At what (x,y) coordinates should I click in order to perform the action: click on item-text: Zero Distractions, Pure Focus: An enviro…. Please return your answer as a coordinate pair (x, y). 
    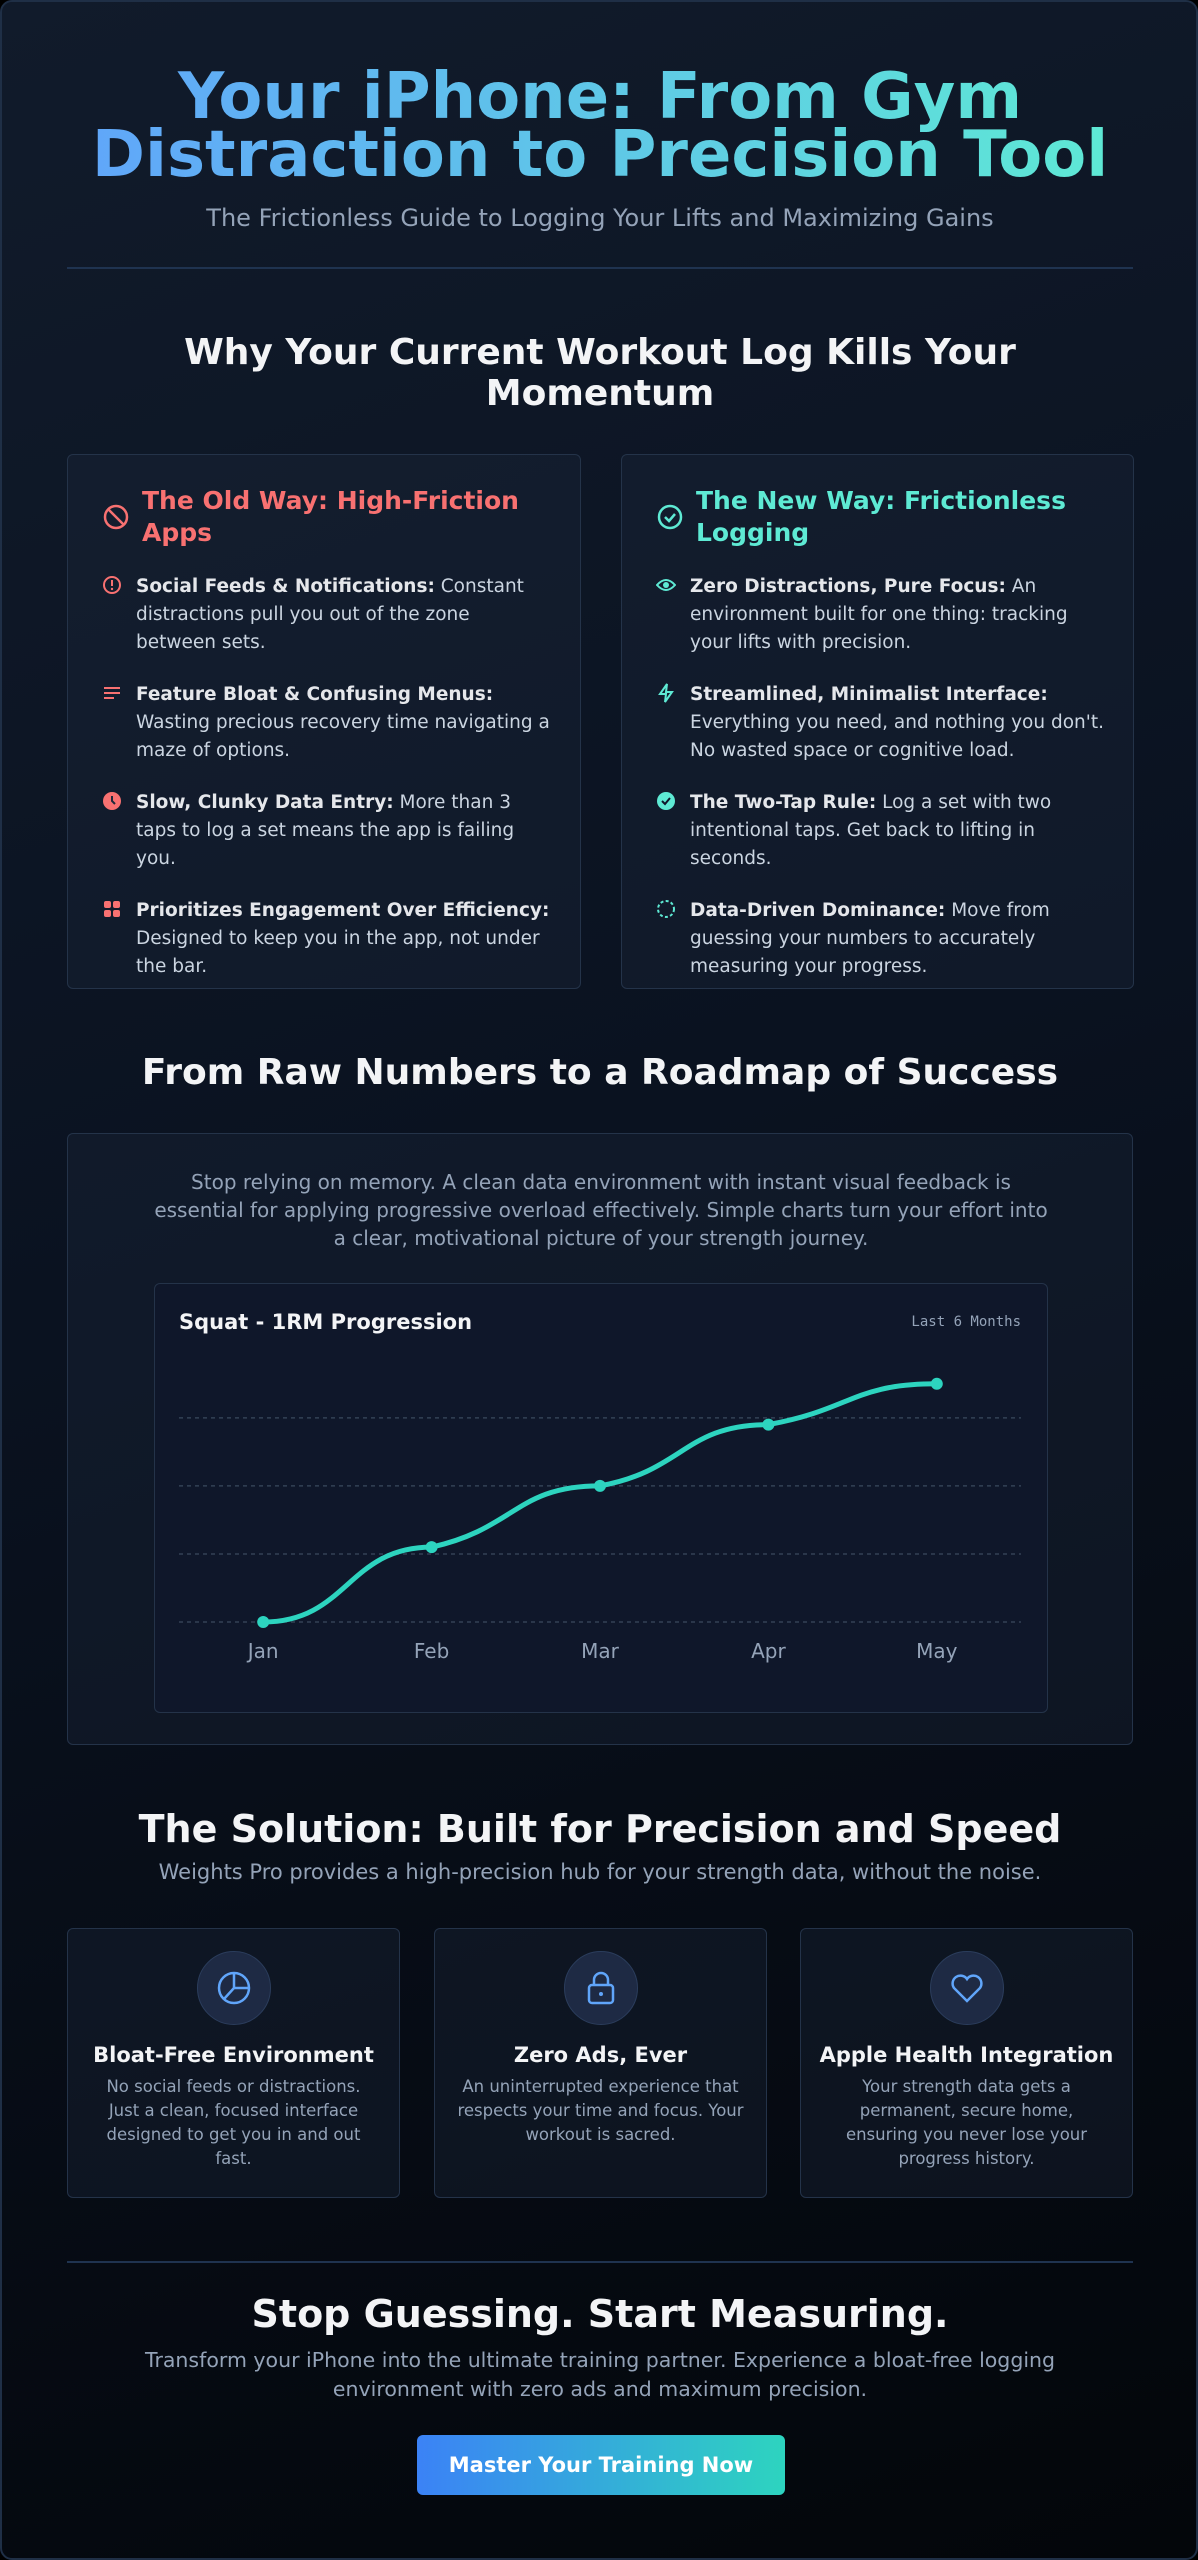
    Looking at the image, I should click on (897, 615).